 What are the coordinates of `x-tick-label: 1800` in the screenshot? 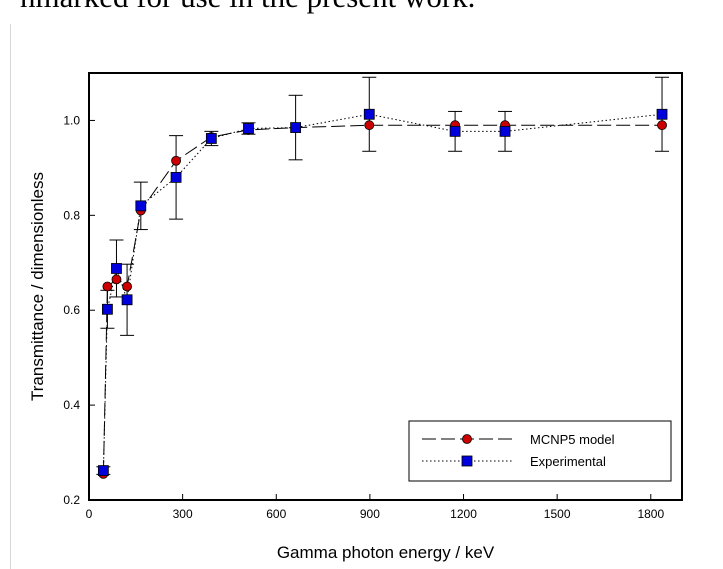 It's located at (650, 514).